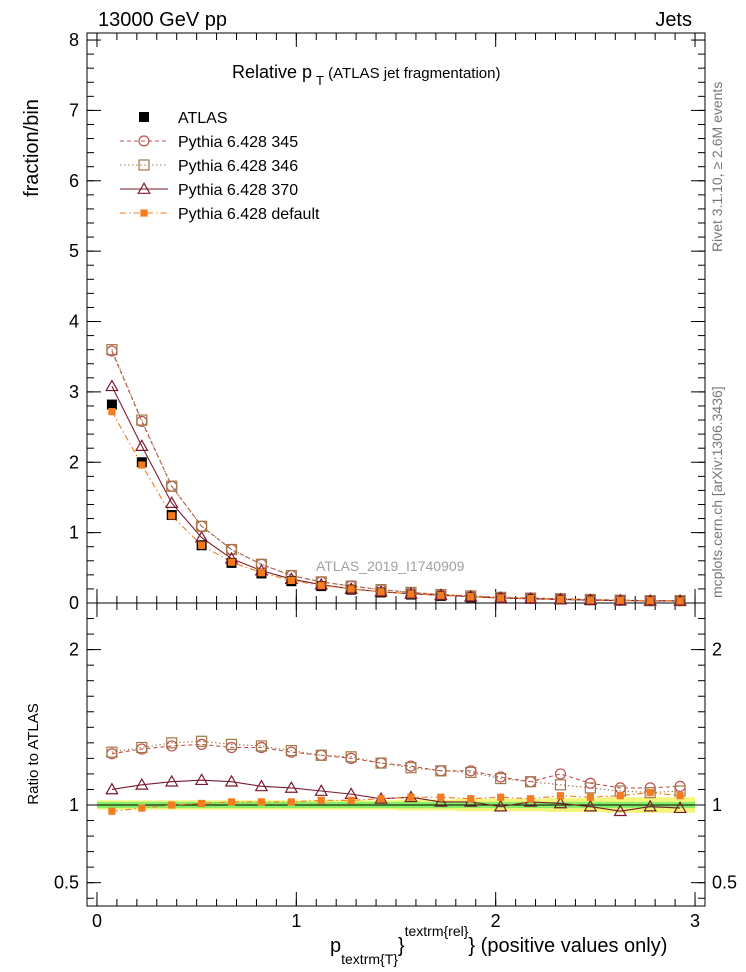 The height and width of the screenshot is (972, 746). What do you see at coordinates (74, 533) in the screenshot?
I see `y-tick-label: 1` at bounding box center [74, 533].